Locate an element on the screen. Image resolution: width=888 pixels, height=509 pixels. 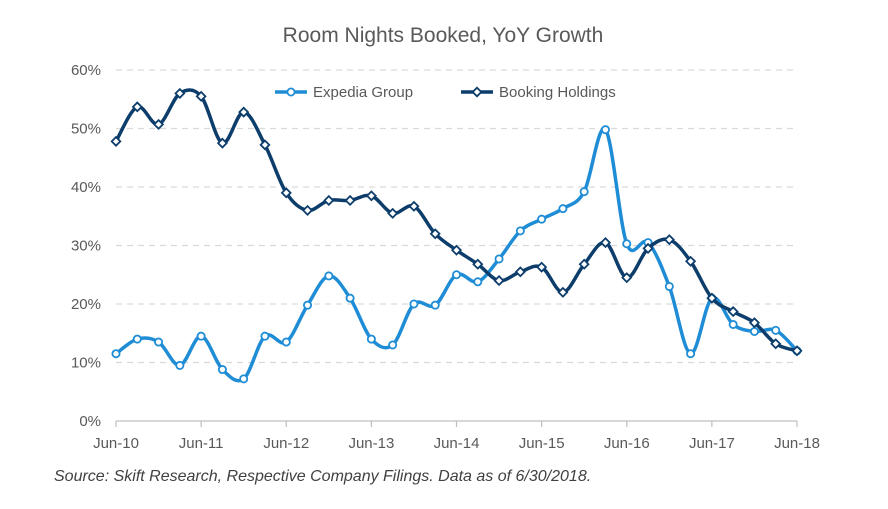
x-tick-label: Jun-10 is located at coordinates (116, 443).